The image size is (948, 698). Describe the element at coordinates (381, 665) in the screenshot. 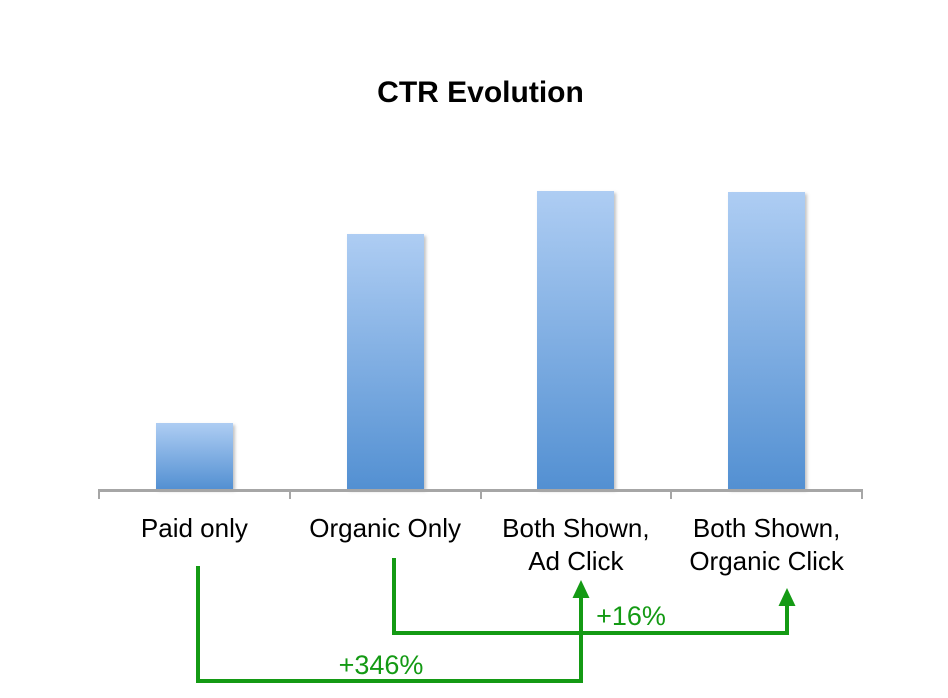

I see `annotation-label-346: +346%` at that location.